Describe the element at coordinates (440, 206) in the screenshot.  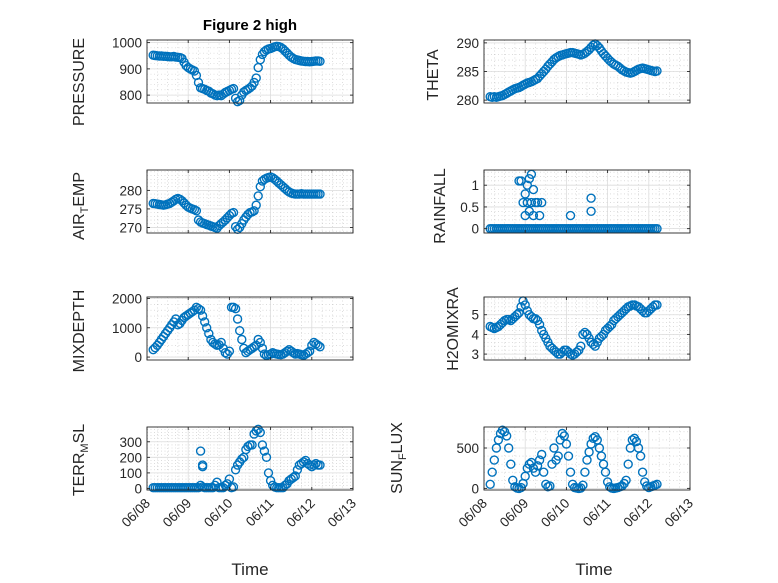
I see `ylabel-rainfall: RAINFALL` at that location.